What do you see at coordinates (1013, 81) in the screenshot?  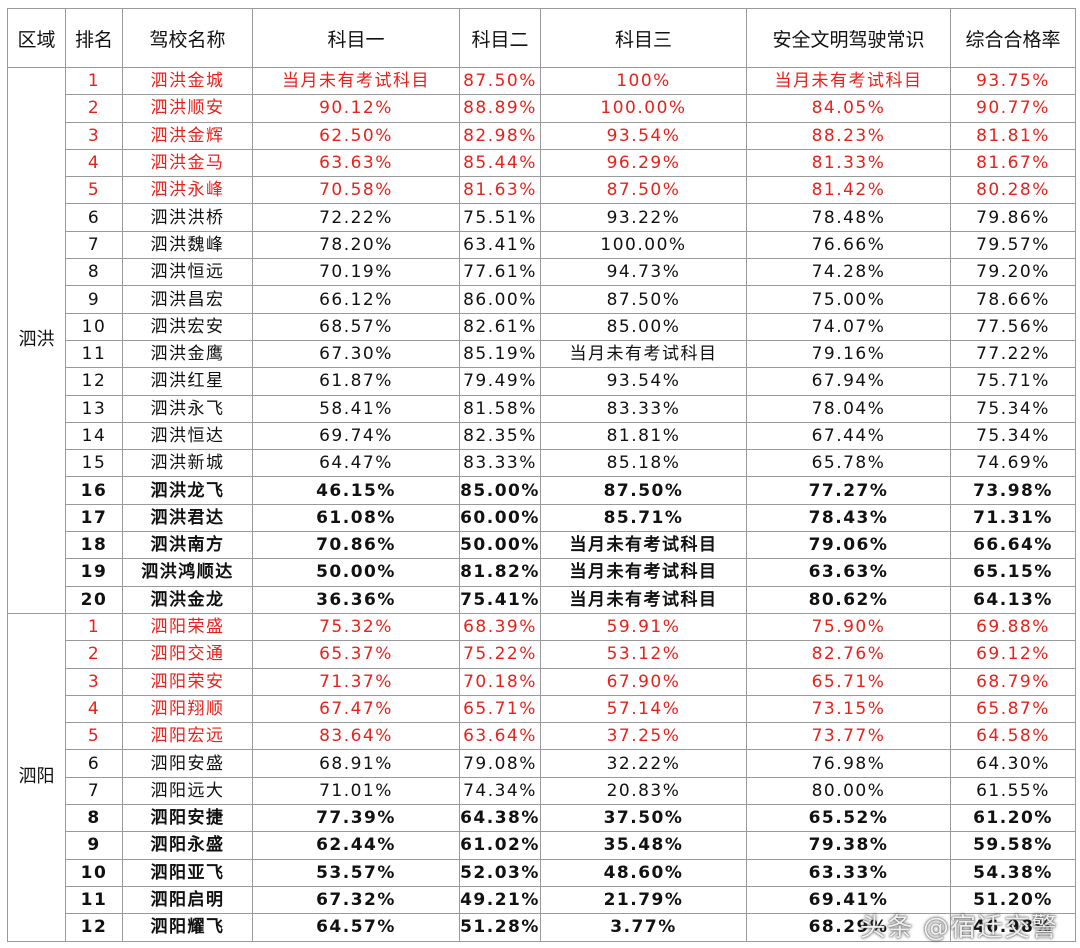 I see `overall-rate: 93.75%` at bounding box center [1013, 81].